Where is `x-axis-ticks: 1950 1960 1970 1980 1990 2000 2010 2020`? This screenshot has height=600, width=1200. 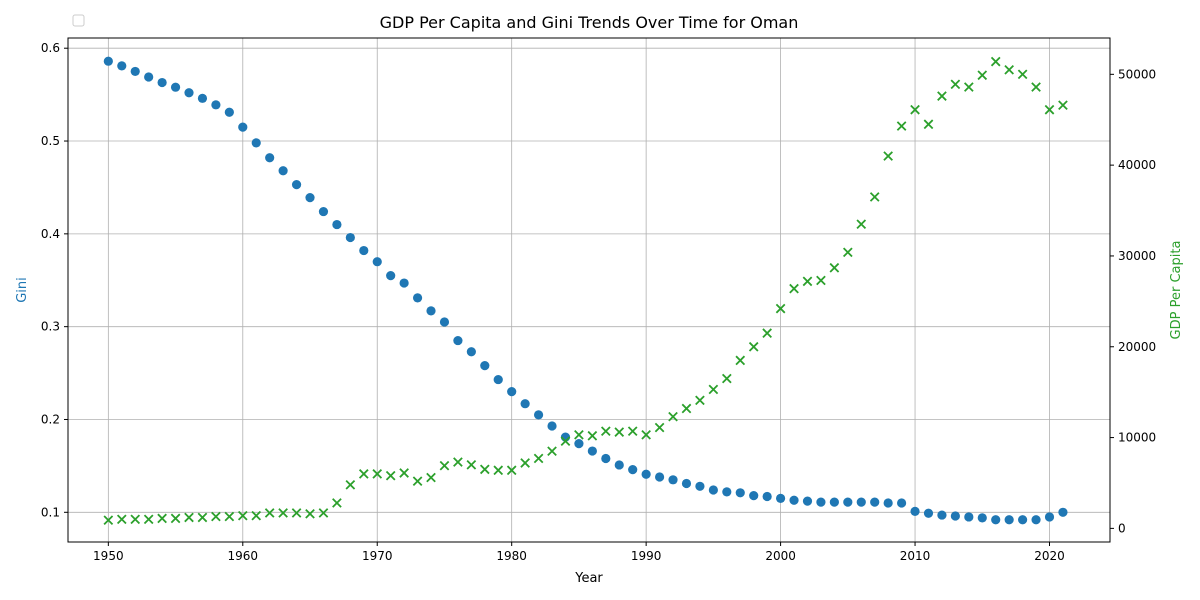
x-axis-ticks: 1950 1960 1970 1980 1990 2000 2010 2020 is located at coordinates (579, 552).